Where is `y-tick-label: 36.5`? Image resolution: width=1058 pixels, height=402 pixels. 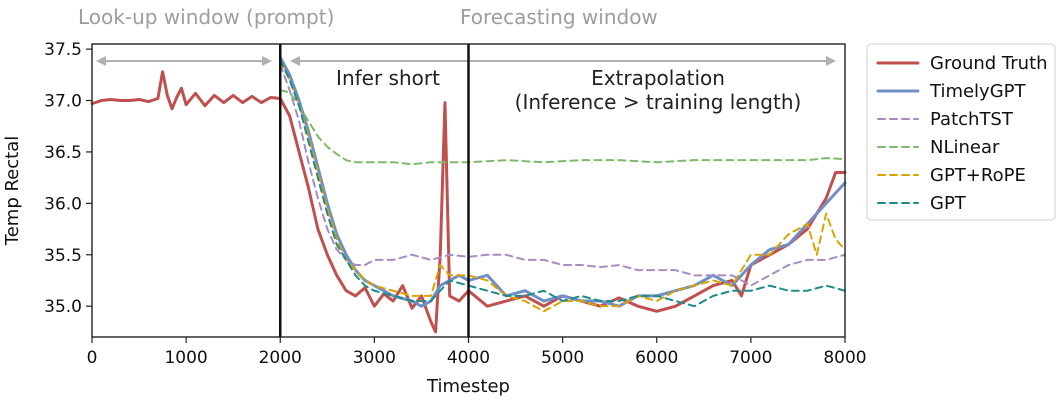
y-tick-label: 36.5 is located at coordinates (63, 153).